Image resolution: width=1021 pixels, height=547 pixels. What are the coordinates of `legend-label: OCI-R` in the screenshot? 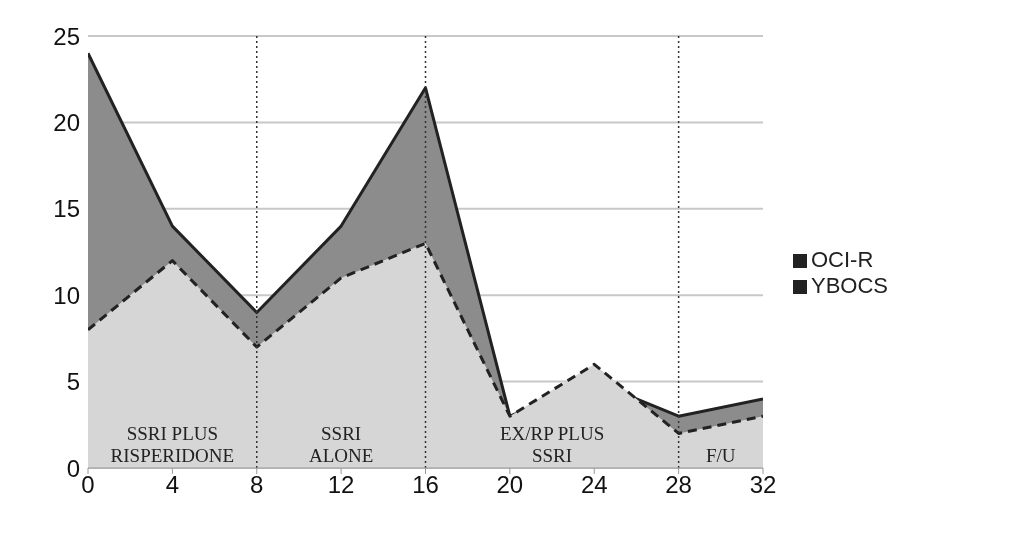 It's located at (842, 259).